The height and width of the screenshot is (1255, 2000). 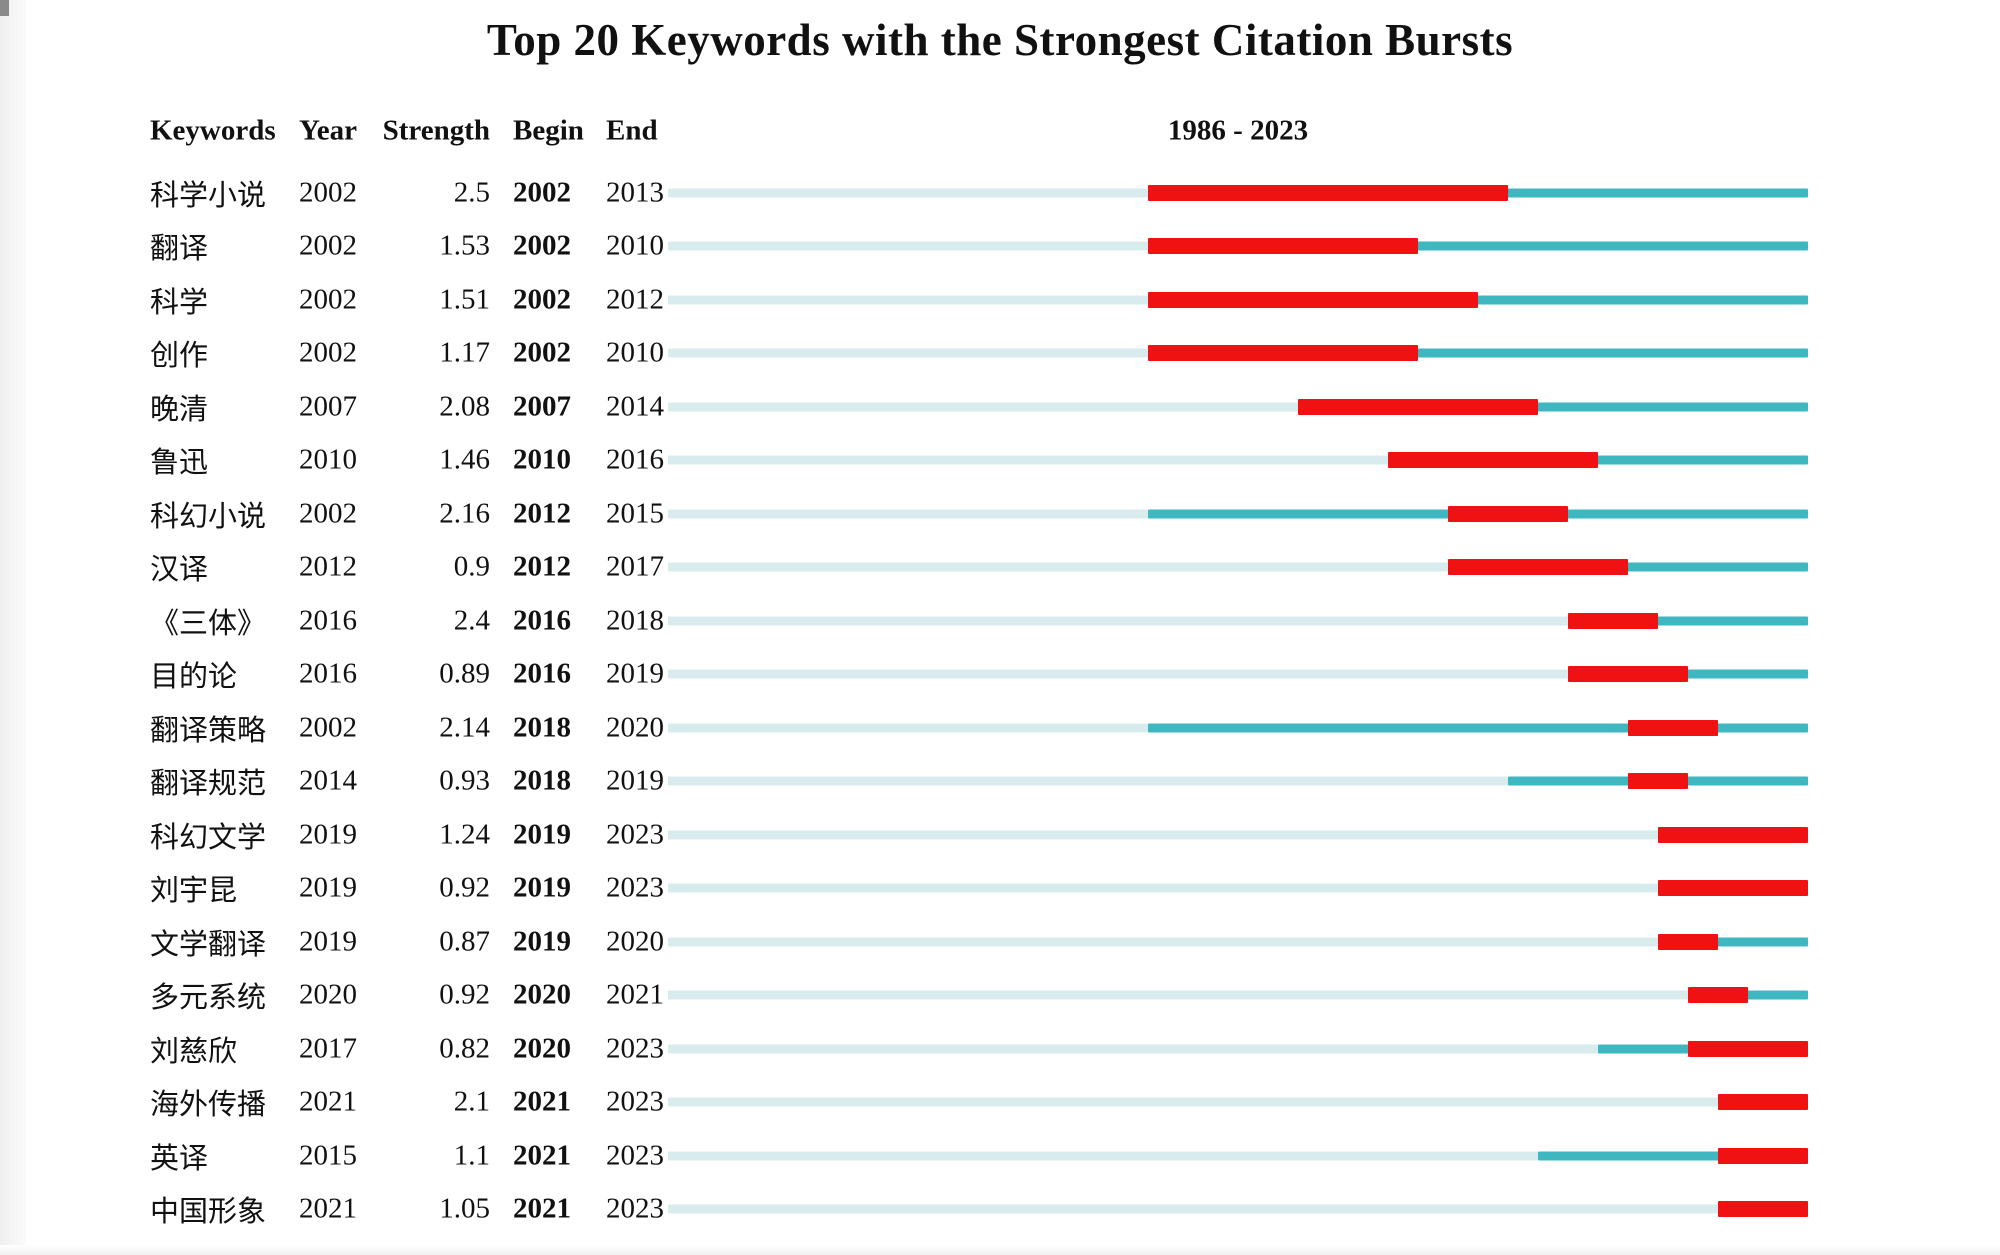 What do you see at coordinates (1000, 889) in the screenshot?
I see `table-row: 刘宇昆 2019 0.92 2019 2023` at bounding box center [1000, 889].